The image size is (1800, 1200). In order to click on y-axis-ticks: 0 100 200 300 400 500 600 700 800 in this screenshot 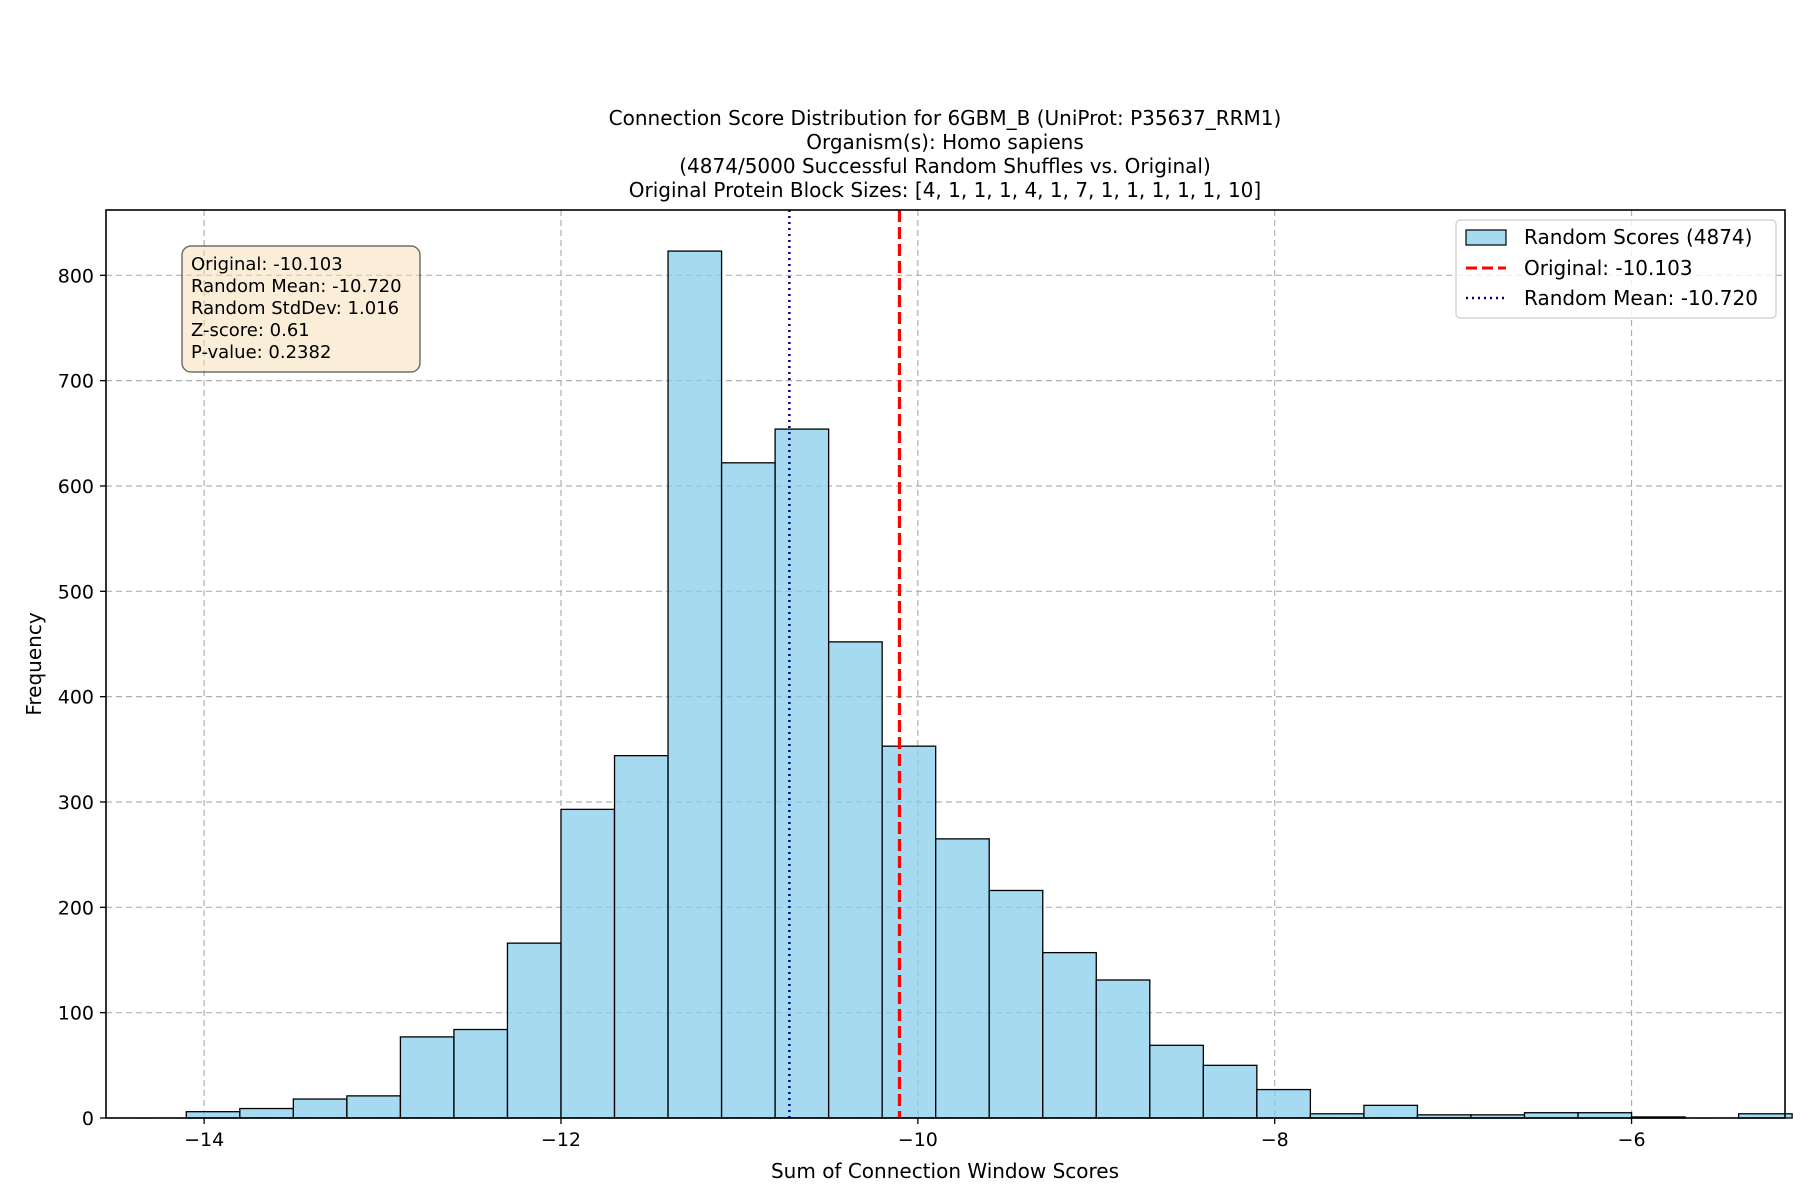, I will do `click(82, 697)`.